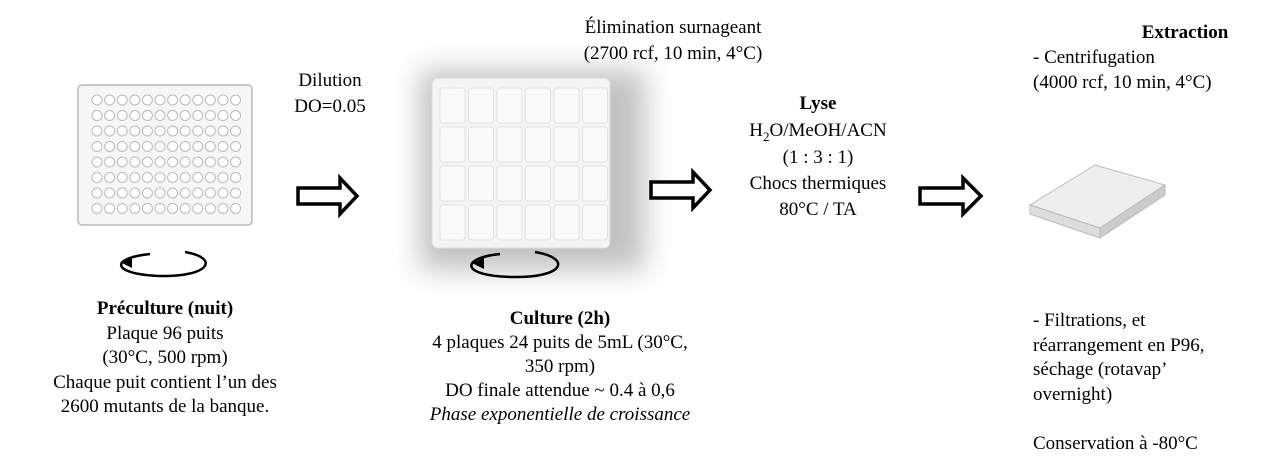 The width and height of the screenshot is (1271, 458). Describe the element at coordinates (1185, 32) in the screenshot. I see `step-title: Extraction` at that location.